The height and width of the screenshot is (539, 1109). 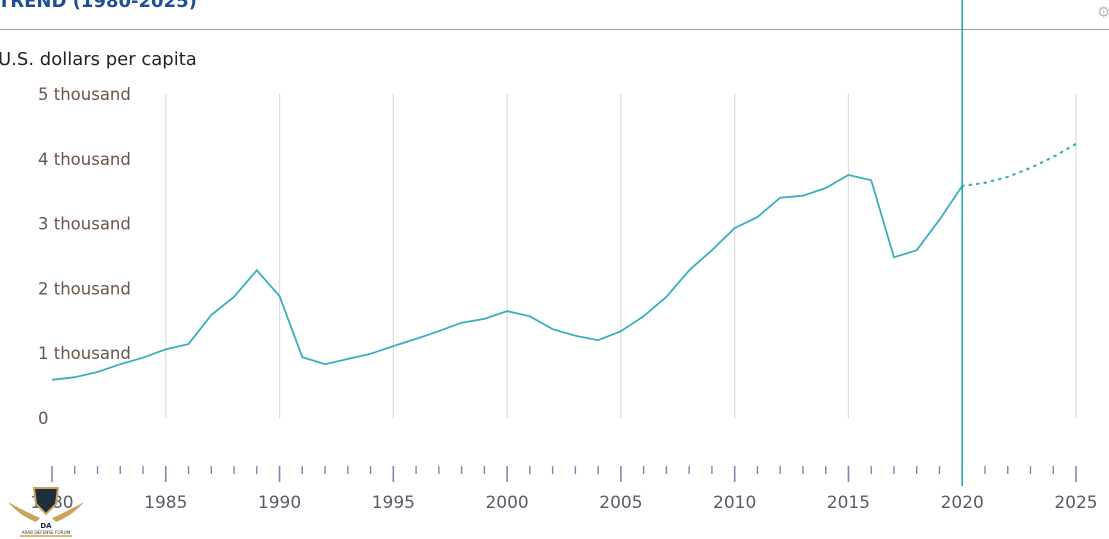 I want to click on x-tick-label: 2025, so click(x=1075, y=503).